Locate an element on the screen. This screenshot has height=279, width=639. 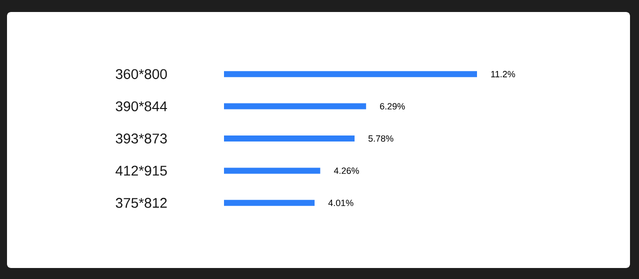
y-tick-label: 360*800 is located at coordinates (141, 74).